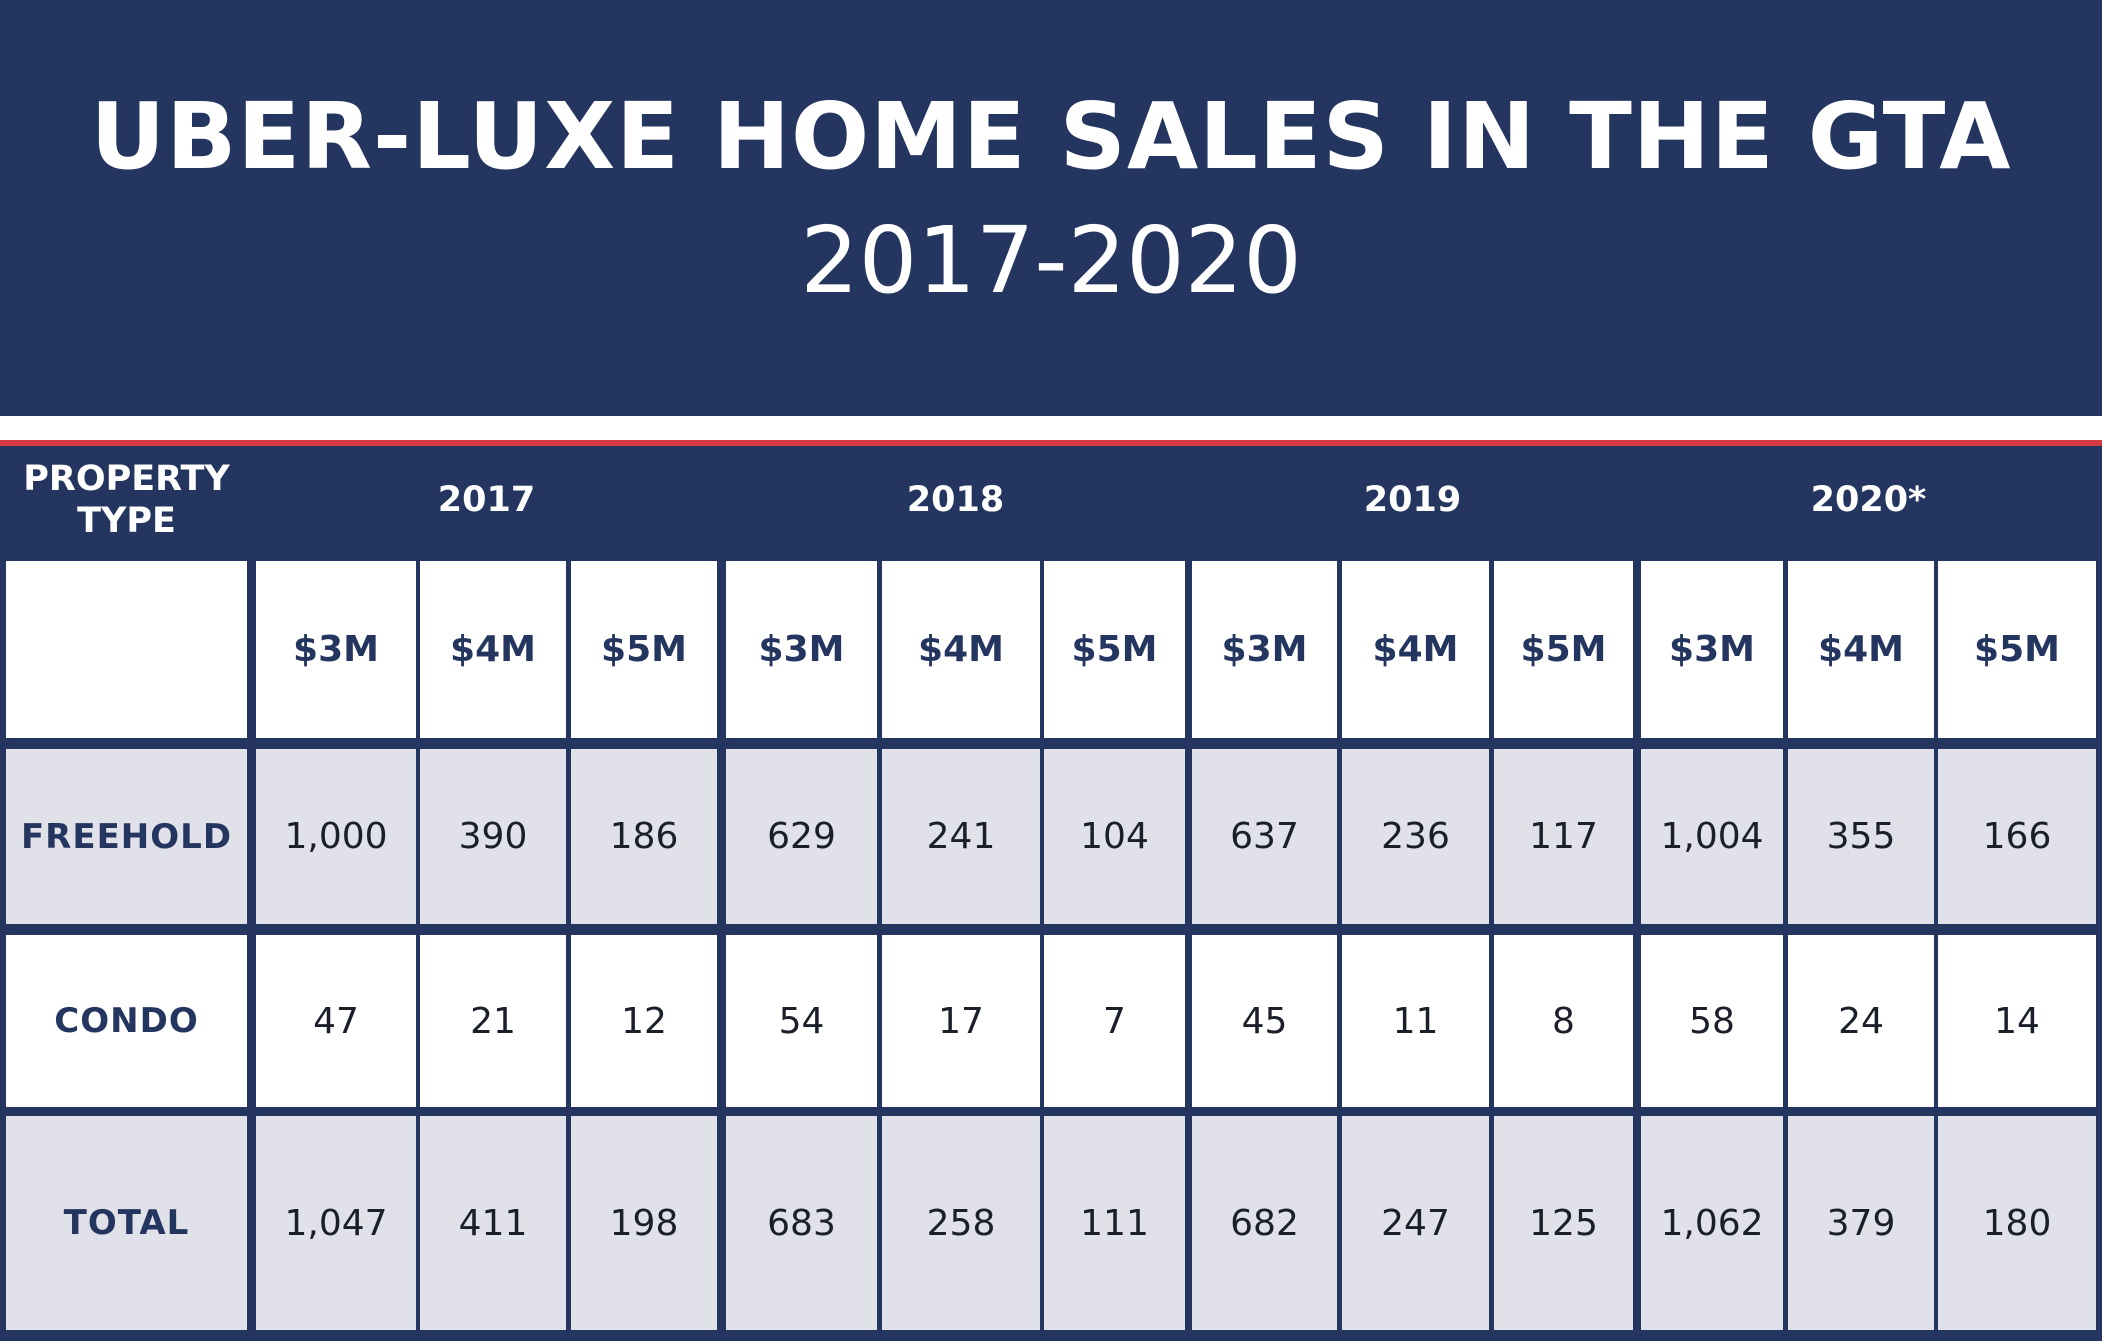 The image size is (2102, 1341). Describe the element at coordinates (1051, 136) in the screenshot. I see `chart-title: UBER-LUXE HOME SALES IN THE GTA` at that location.